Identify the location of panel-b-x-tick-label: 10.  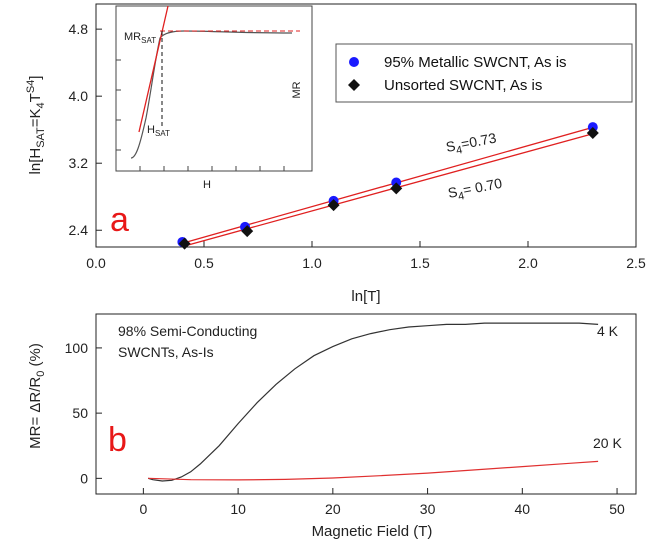
(238, 509).